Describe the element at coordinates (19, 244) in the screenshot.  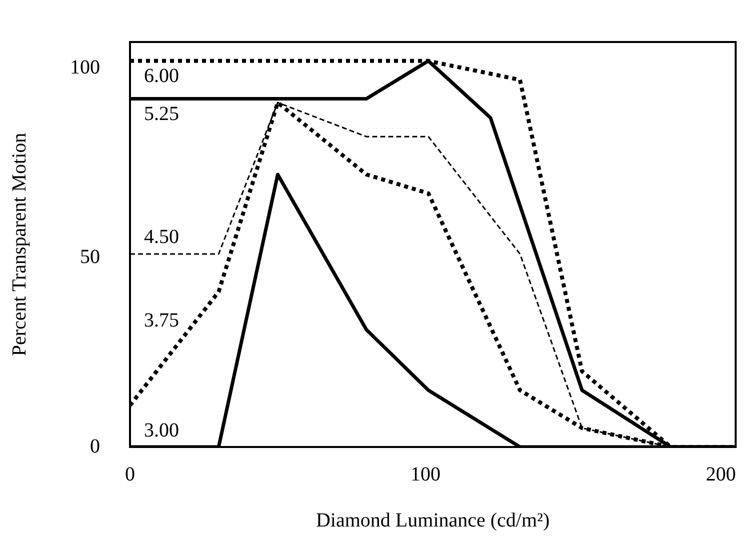
I see `y-axis-title: Percent Transparent Motion` at that location.